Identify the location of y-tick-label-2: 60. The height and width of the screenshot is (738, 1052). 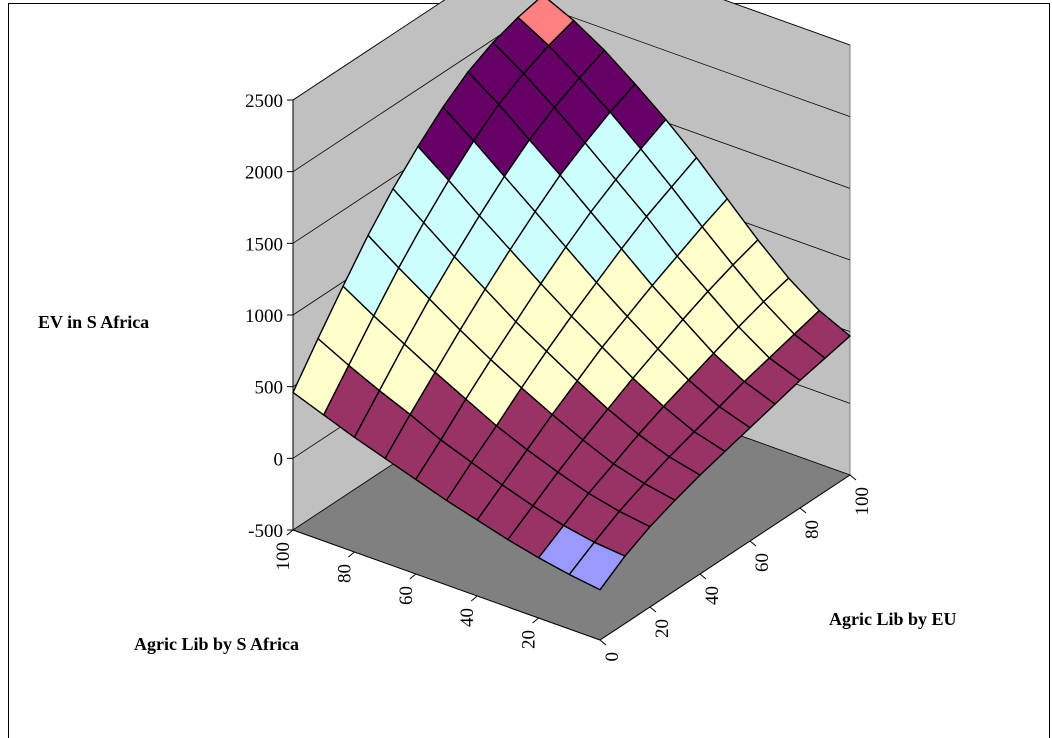
(406, 595).